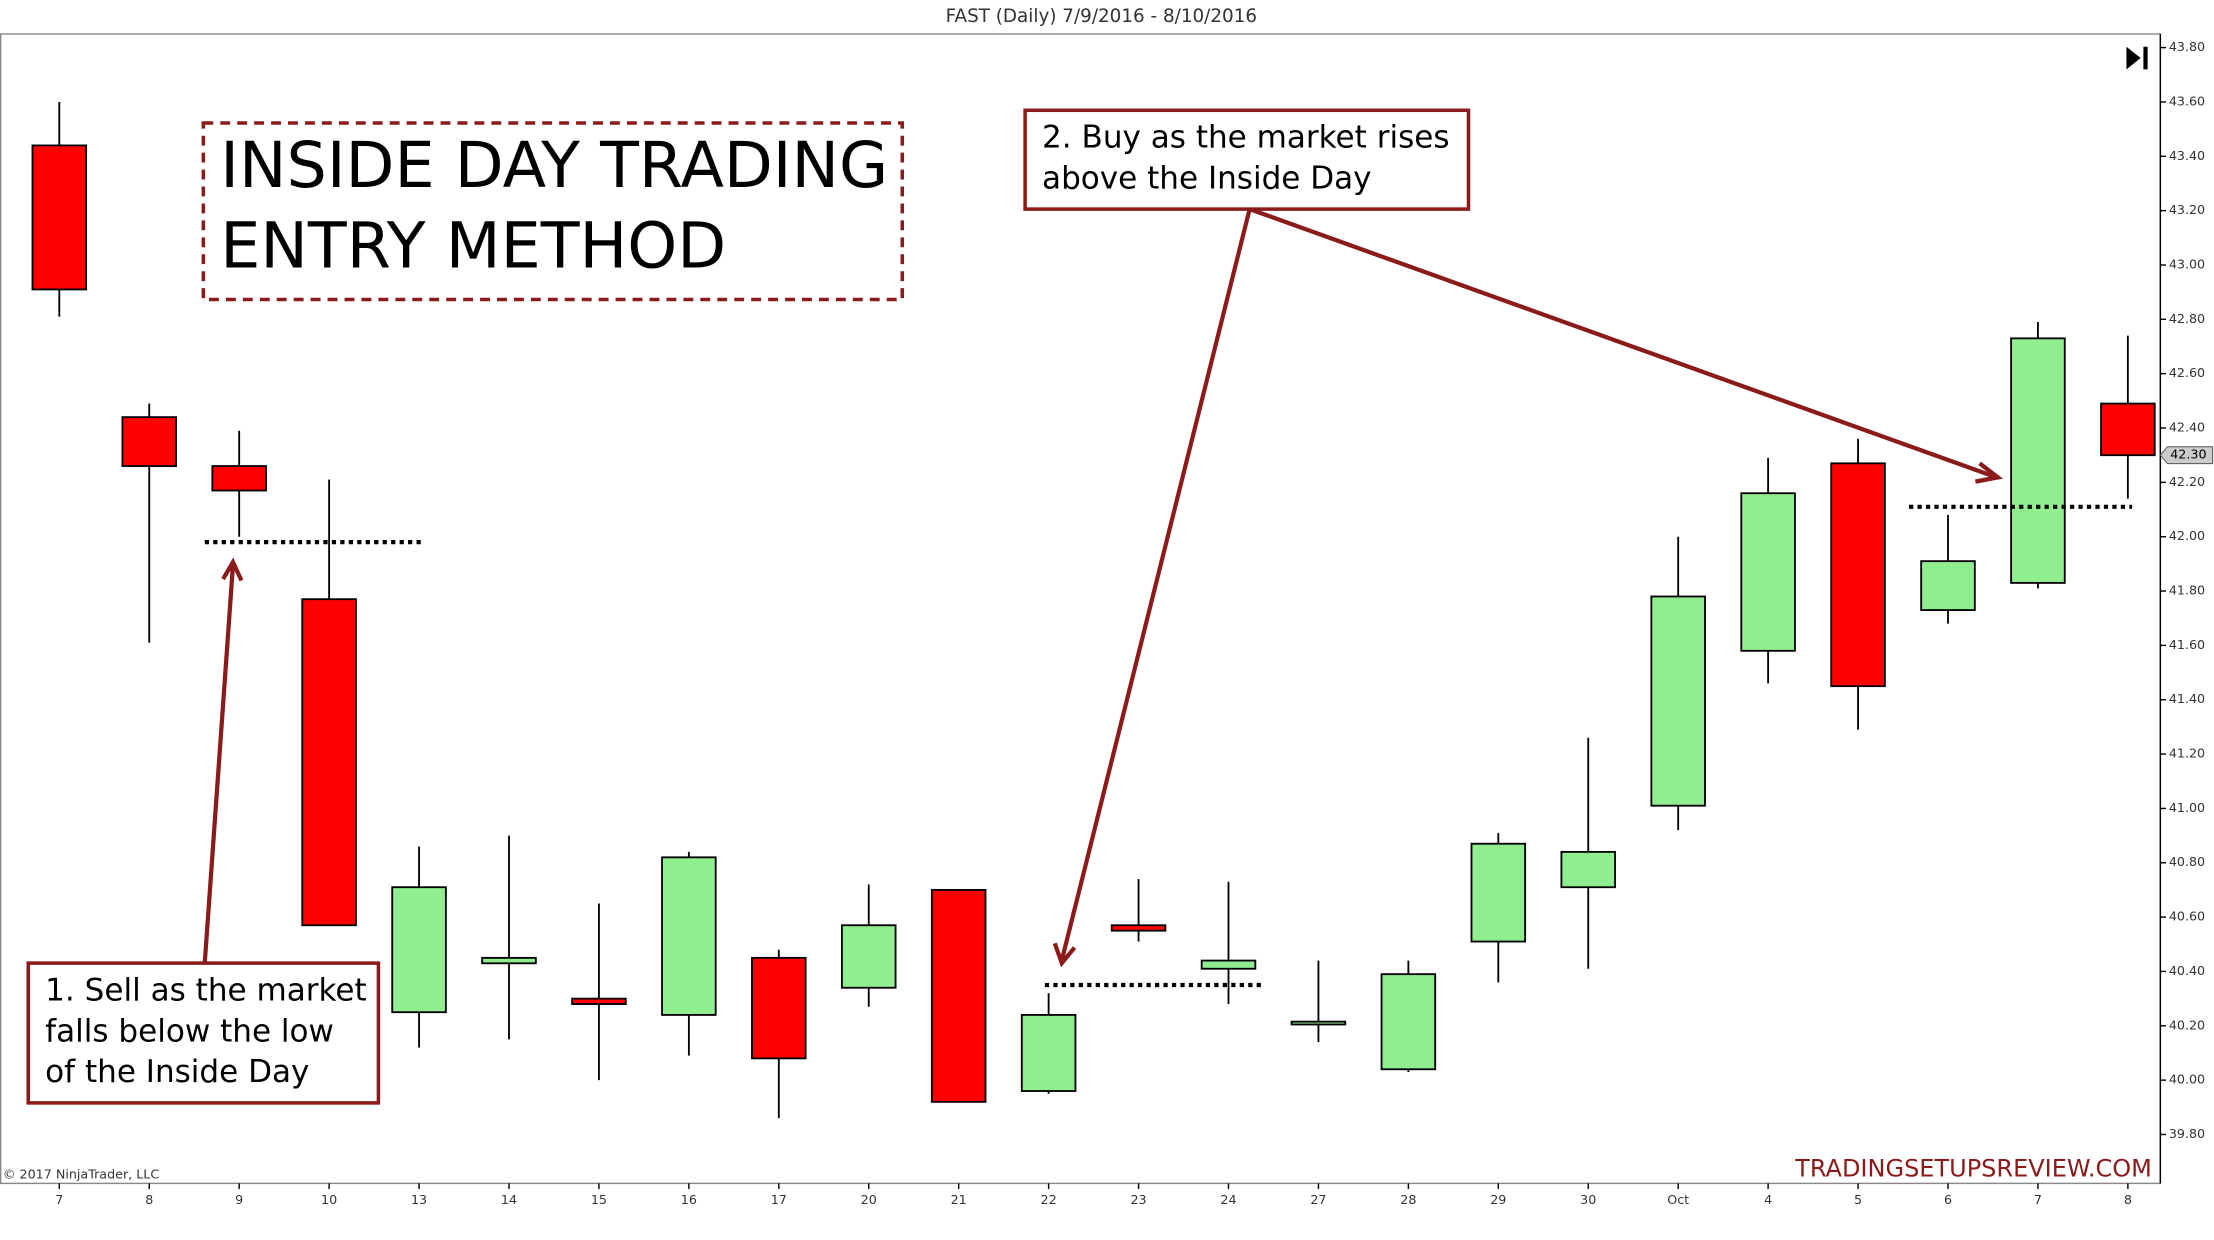 The width and height of the screenshot is (2214, 1240). I want to click on y-tick-label: 40.00, so click(2187, 1079).